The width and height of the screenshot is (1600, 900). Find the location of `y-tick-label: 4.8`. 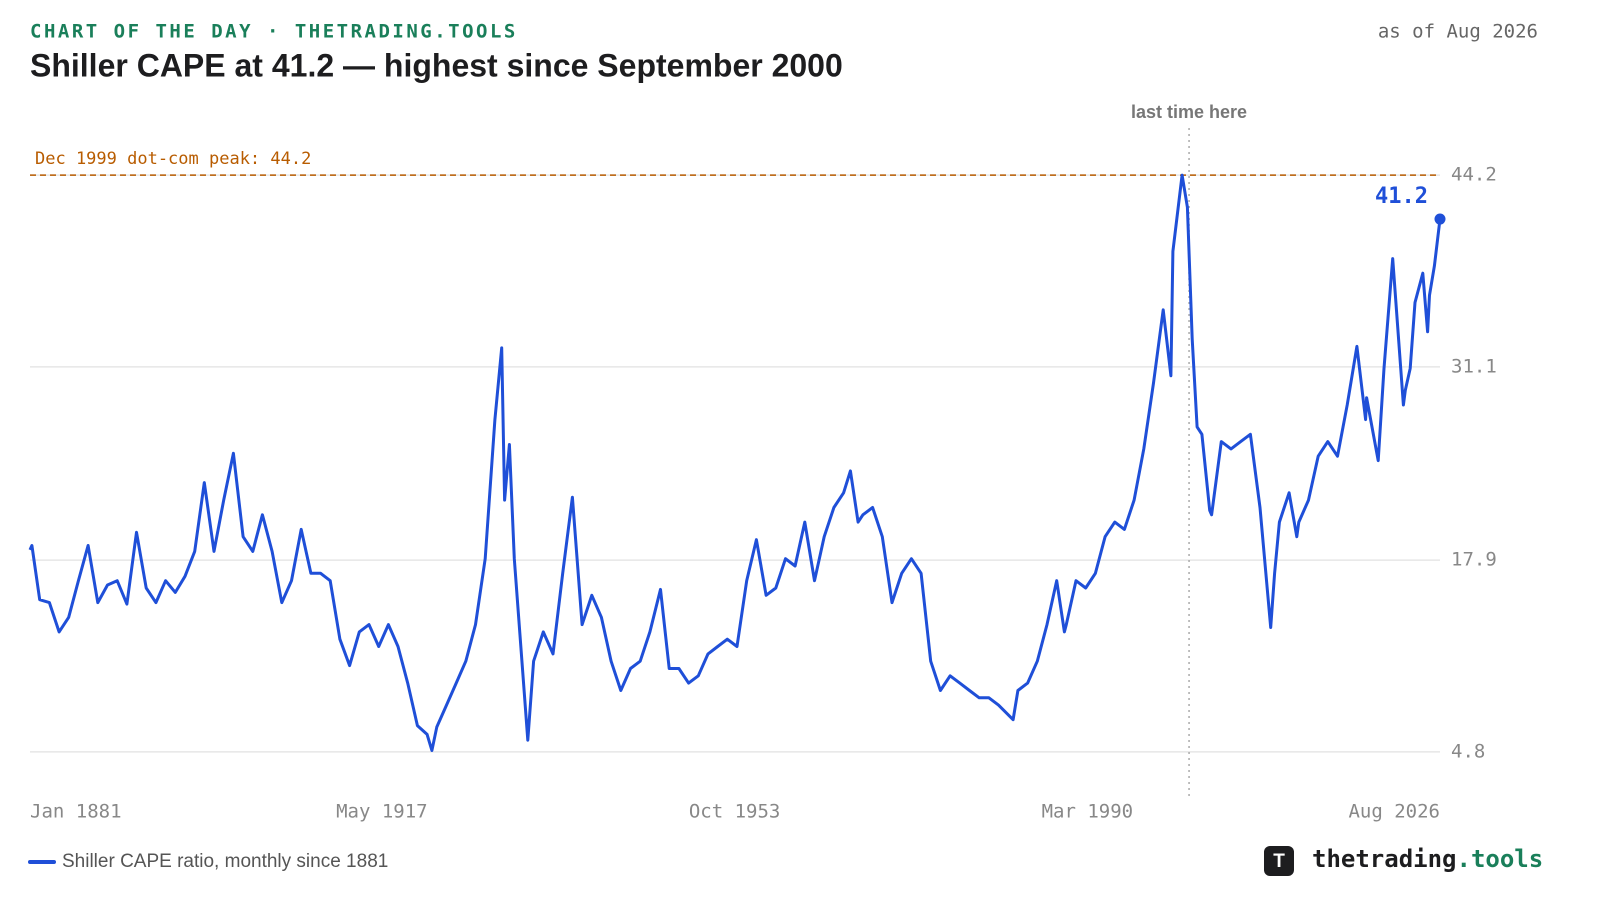

y-tick-label: 4.8 is located at coordinates (1468, 751).